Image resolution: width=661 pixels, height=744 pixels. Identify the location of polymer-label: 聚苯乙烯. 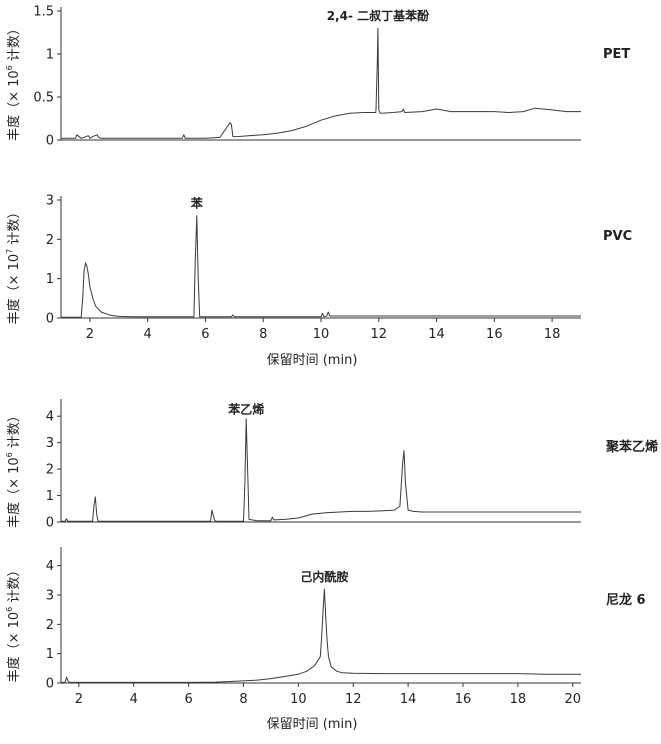
(631, 447).